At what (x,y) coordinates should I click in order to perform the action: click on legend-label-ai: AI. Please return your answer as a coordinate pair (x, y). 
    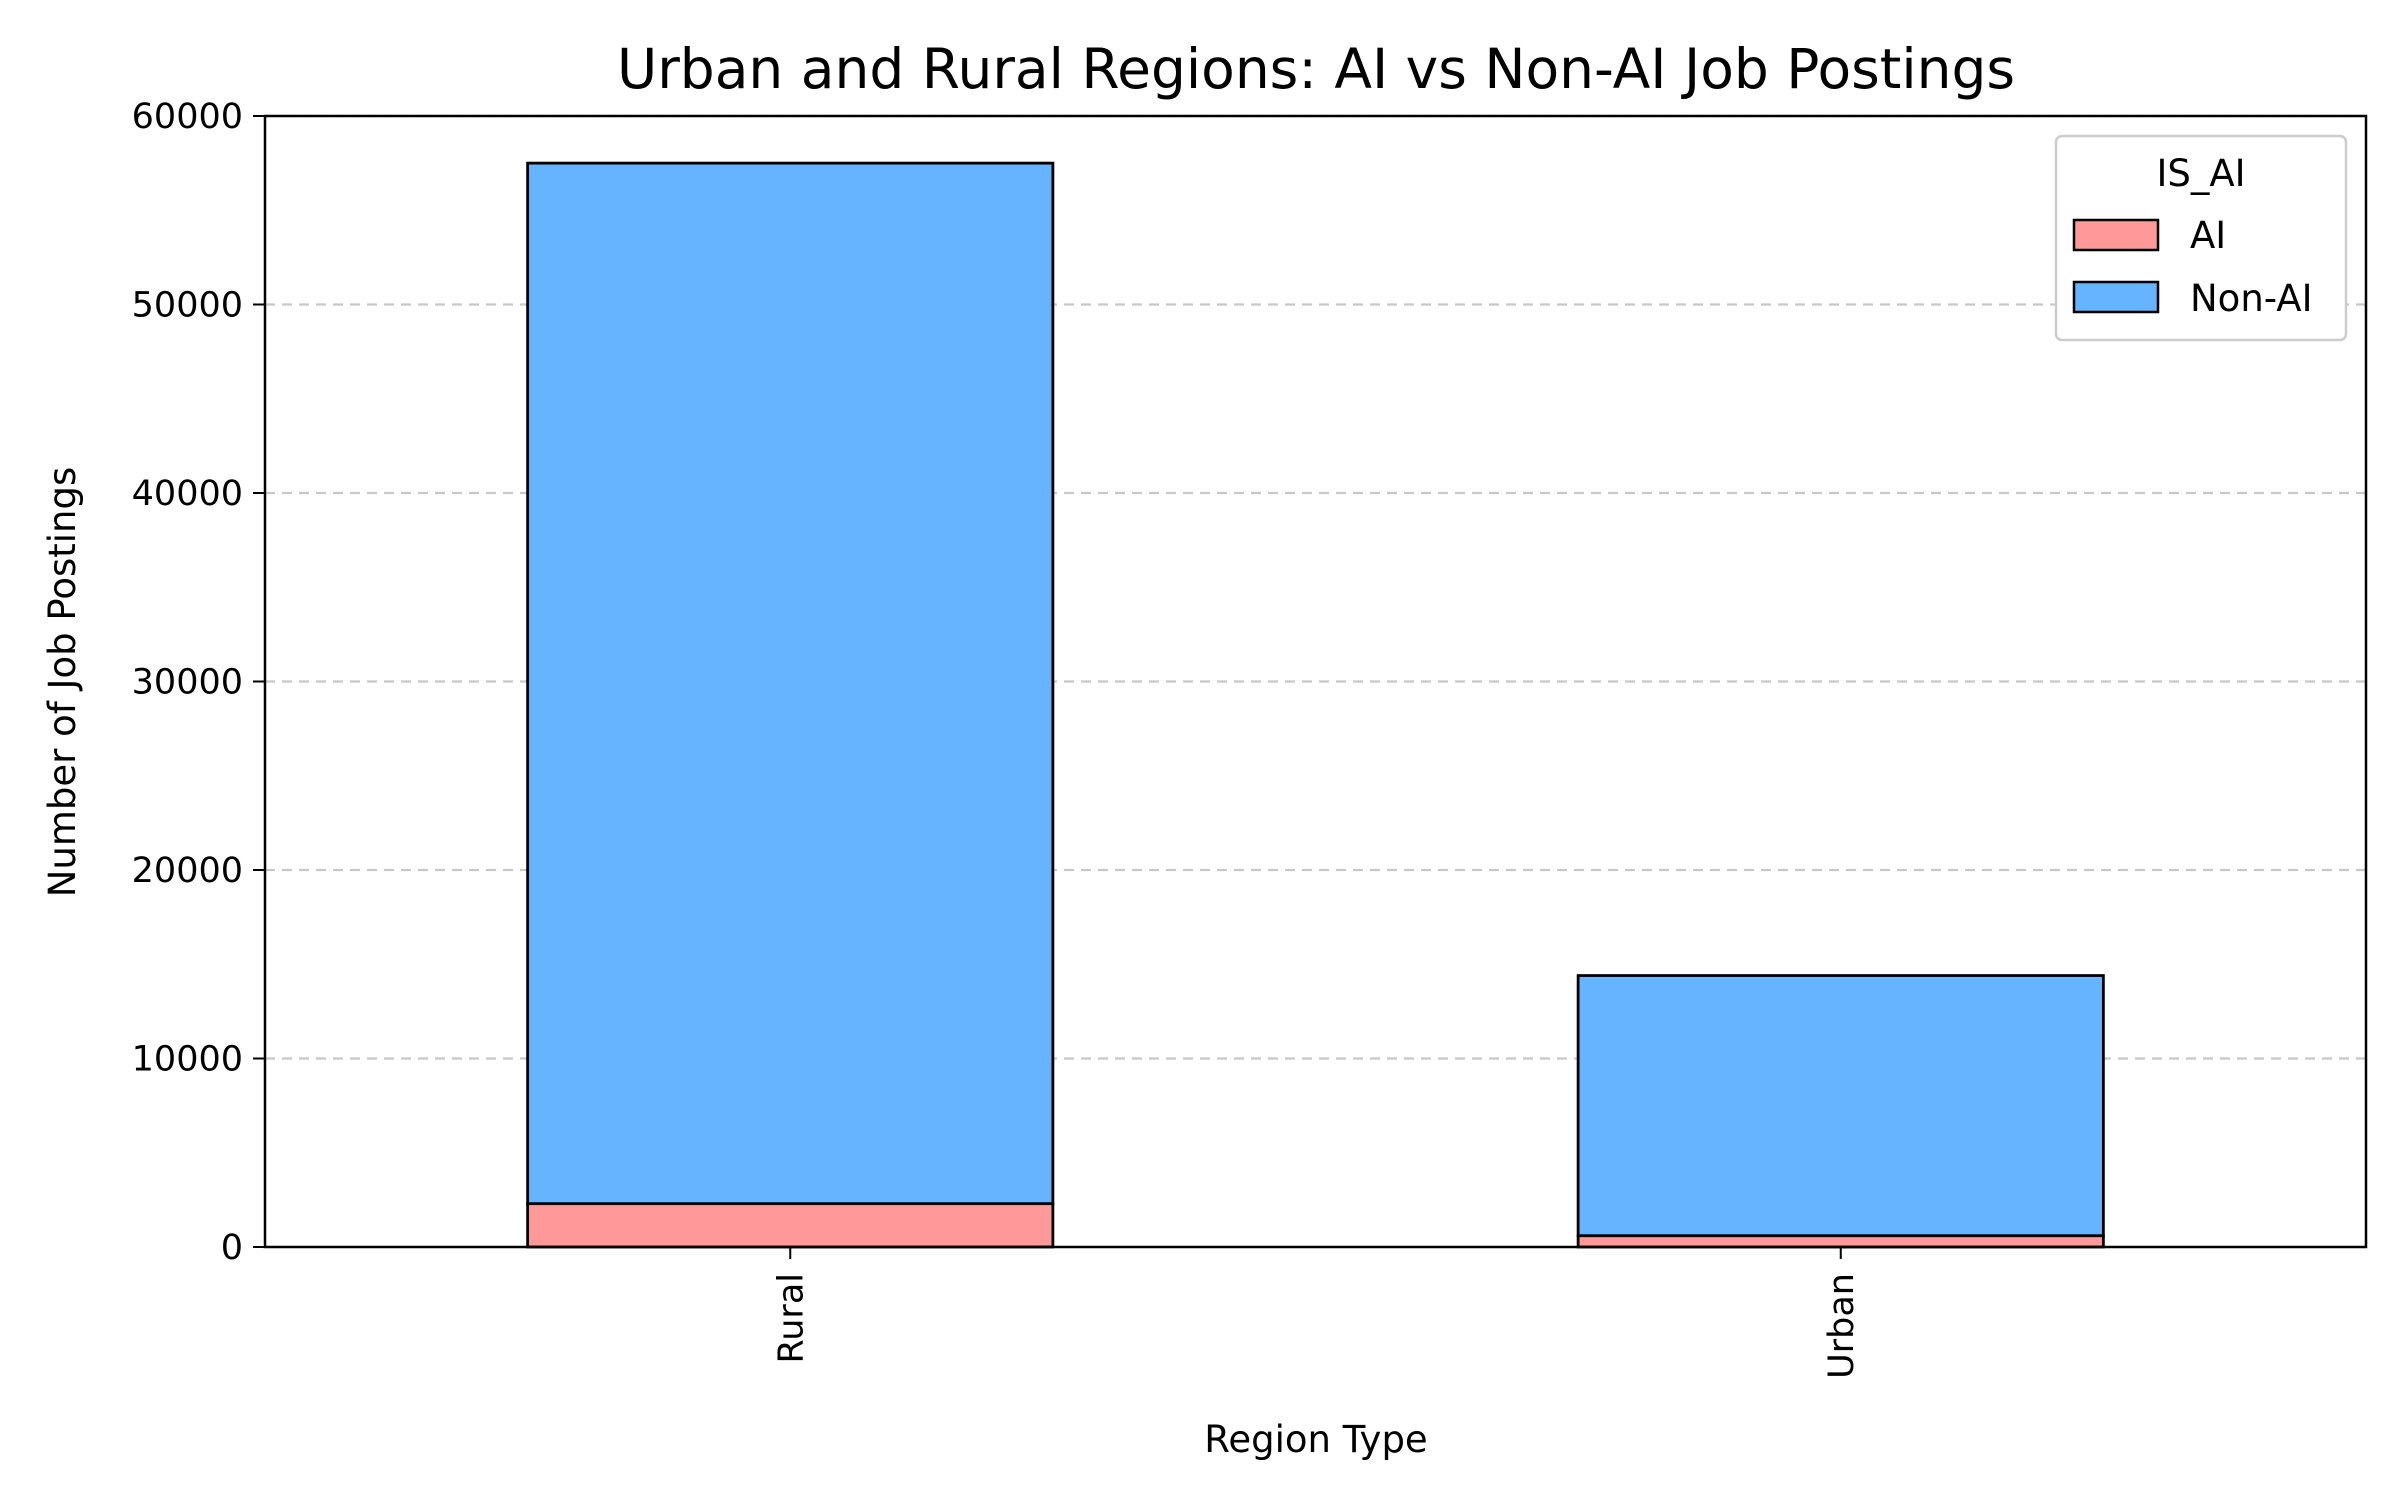
    Looking at the image, I should click on (2208, 235).